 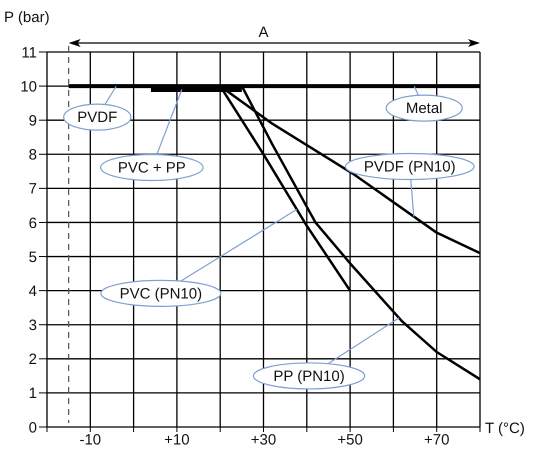 I want to click on y-tick-label: 0, so click(x=32, y=427).